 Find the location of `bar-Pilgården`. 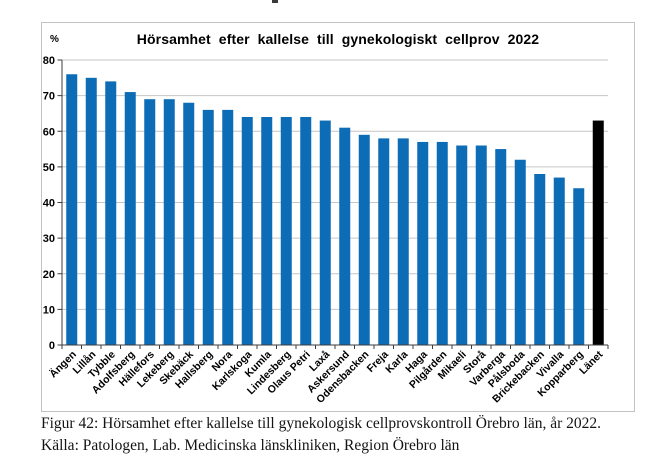

bar-Pilgården is located at coordinates (442, 243).